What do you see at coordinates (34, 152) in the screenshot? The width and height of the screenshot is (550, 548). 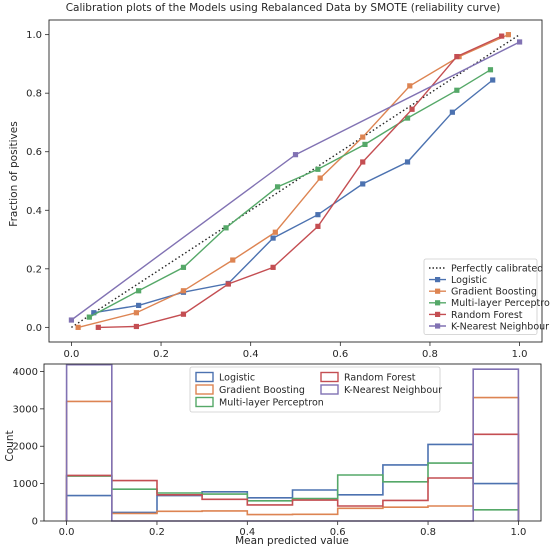 I see `y-tick-label: 0.6` at bounding box center [34, 152].